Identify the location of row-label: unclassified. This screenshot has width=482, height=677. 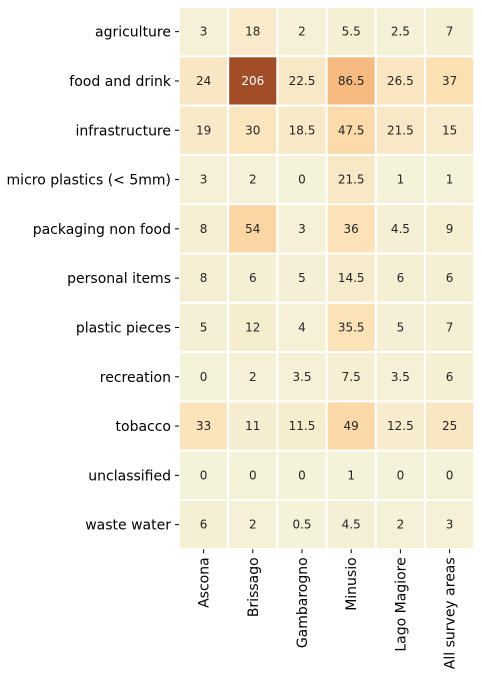
(129, 476).